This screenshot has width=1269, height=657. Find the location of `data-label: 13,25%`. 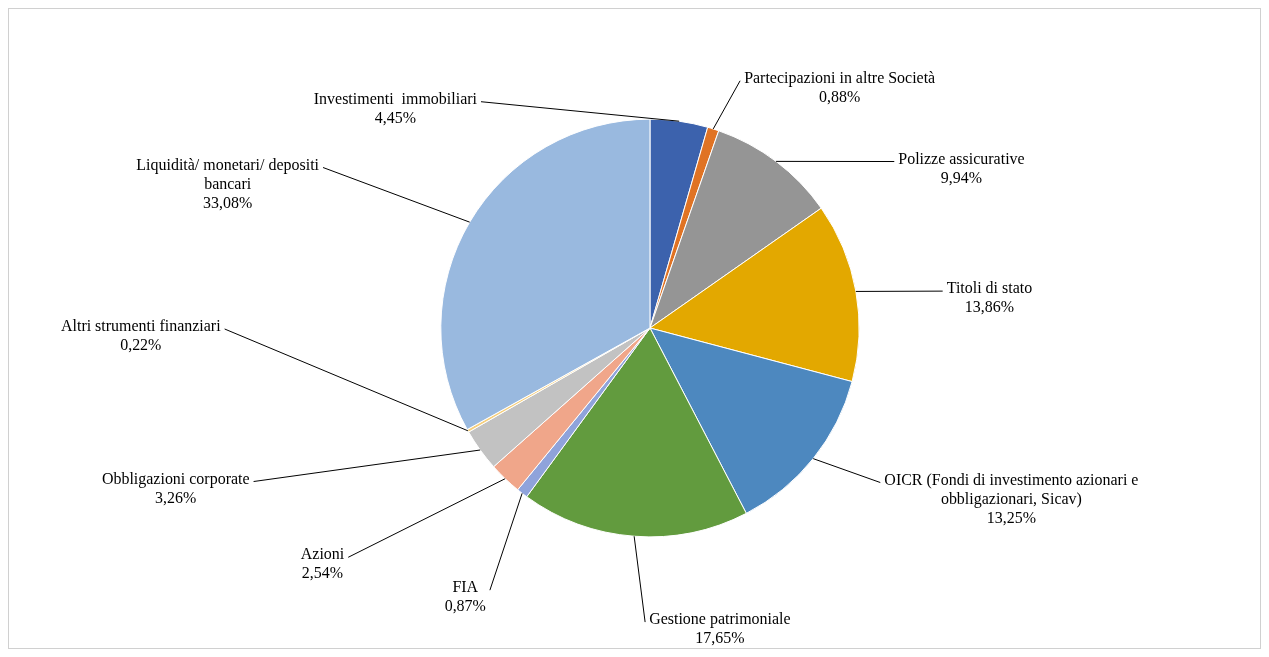

data-label: 13,25% is located at coordinates (1011, 517).